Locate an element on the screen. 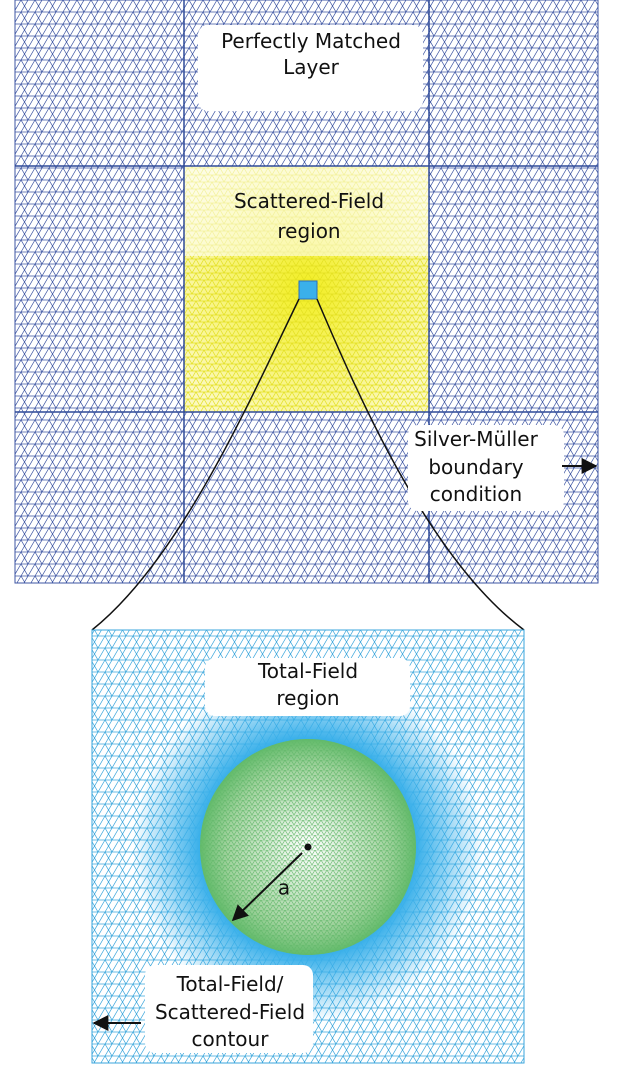 Image resolution: width=617 pixels, height=1068 pixels. label-line: contour is located at coordinates (231, 1039).